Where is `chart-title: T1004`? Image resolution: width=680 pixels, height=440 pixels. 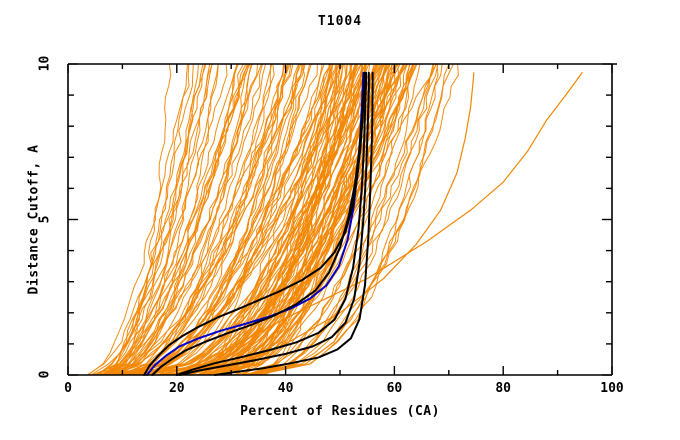 chart-title: T1004 is located at coordinates (340, 21).